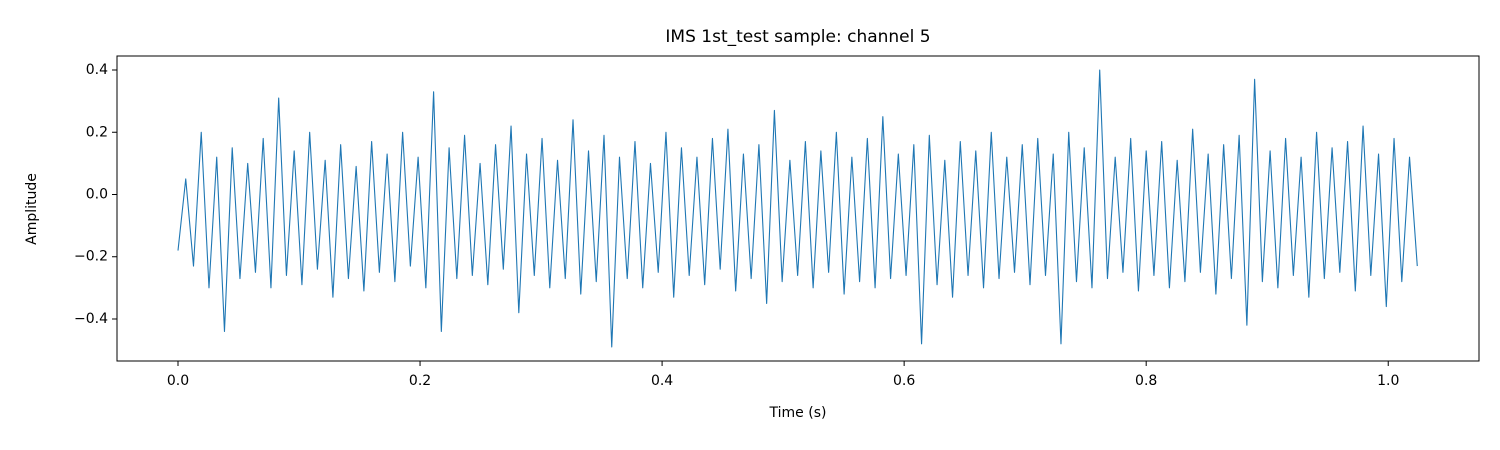  I want to click on chart-title: IMS 1st_test sample: channel 5, so click(797, 37).